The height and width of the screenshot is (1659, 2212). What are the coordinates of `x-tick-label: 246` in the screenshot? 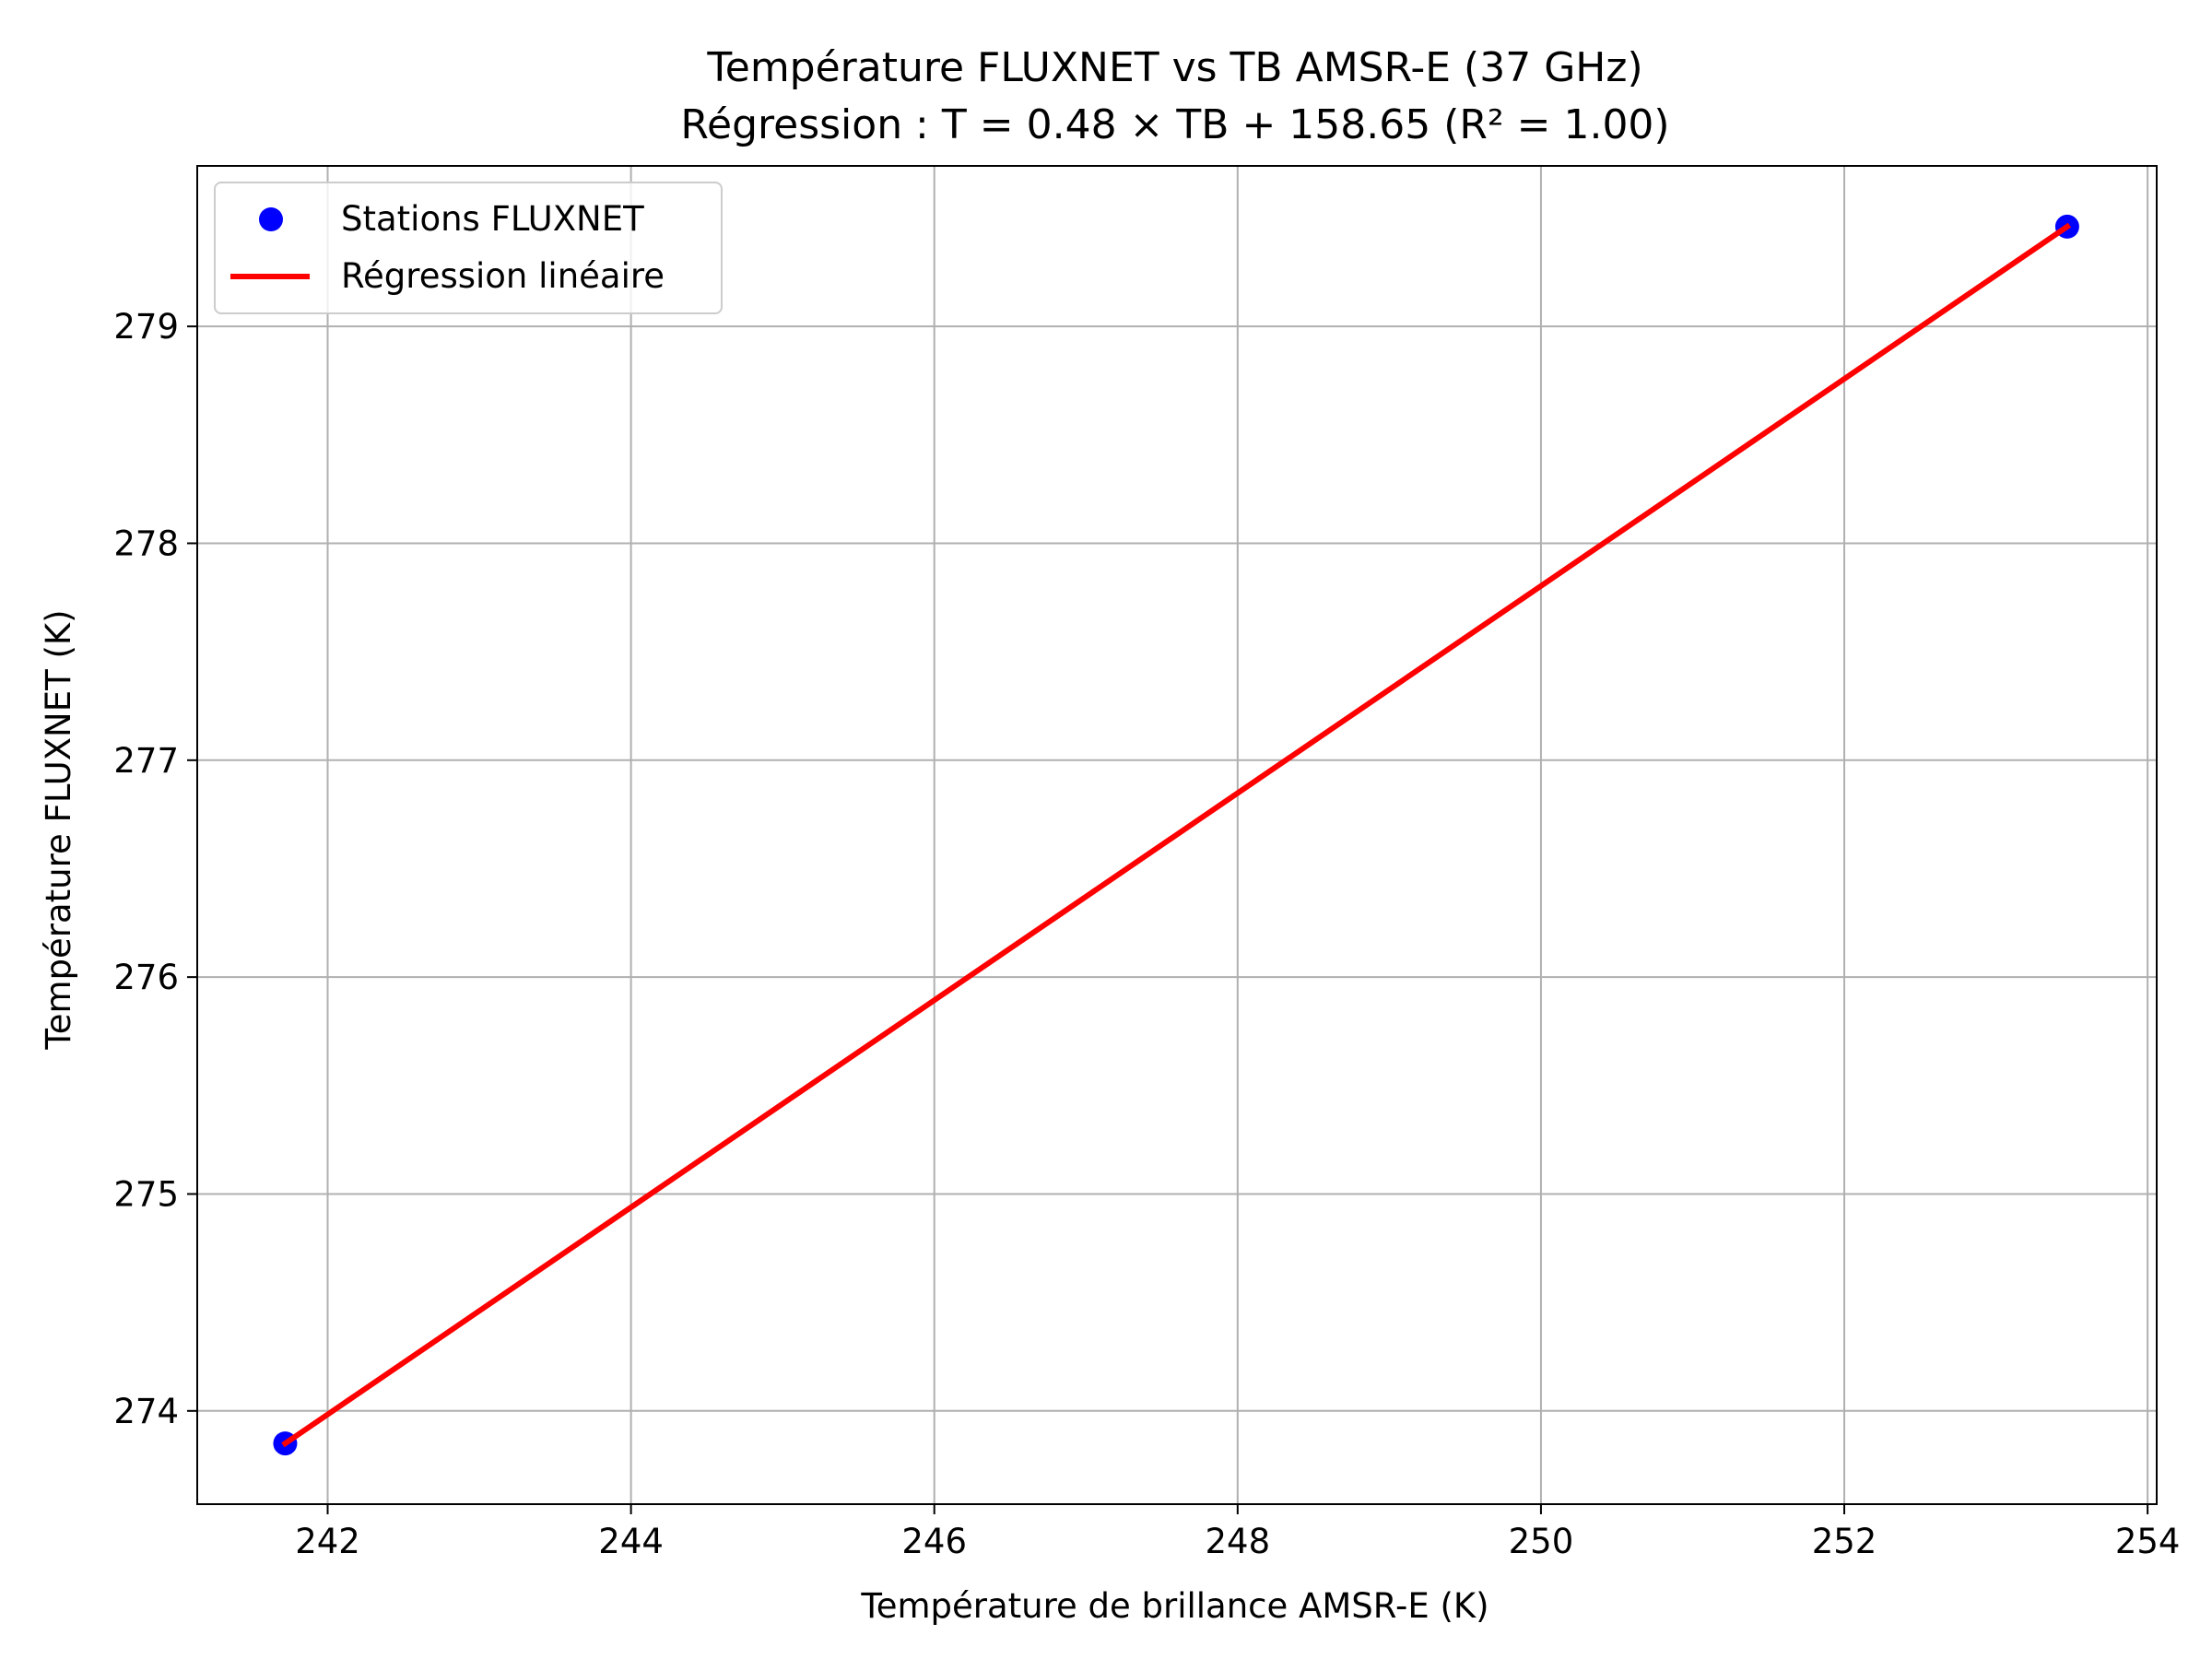 It's located at (934, 1541).